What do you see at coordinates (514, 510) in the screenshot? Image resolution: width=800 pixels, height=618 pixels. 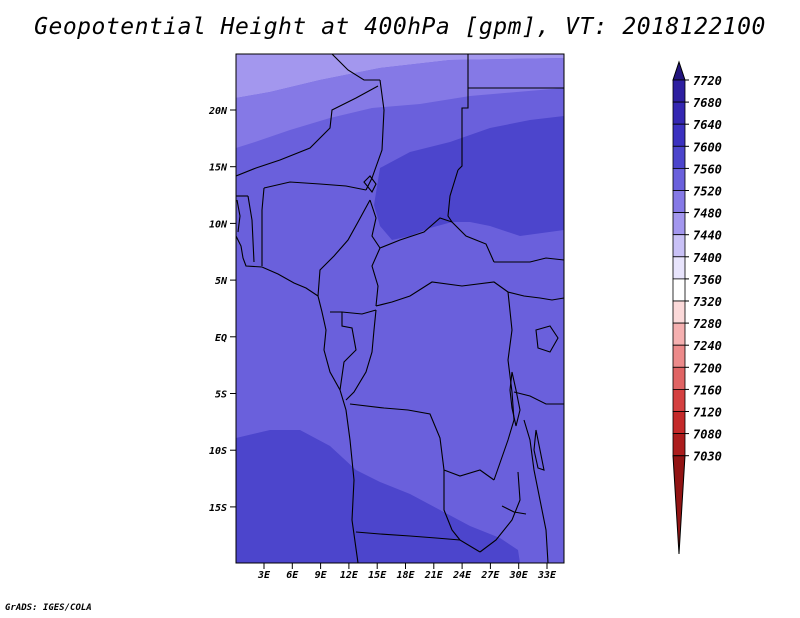 I see `lake-kariba` at bounding box center [514, 510].